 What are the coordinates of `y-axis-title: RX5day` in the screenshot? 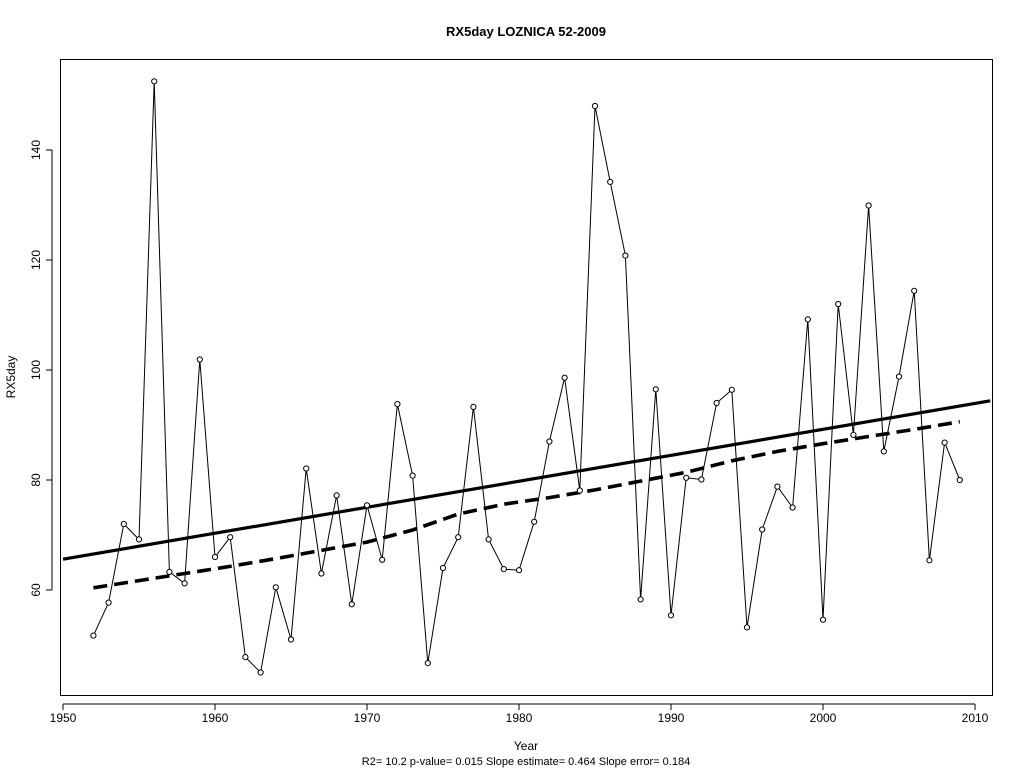 It's located at (11, 377).